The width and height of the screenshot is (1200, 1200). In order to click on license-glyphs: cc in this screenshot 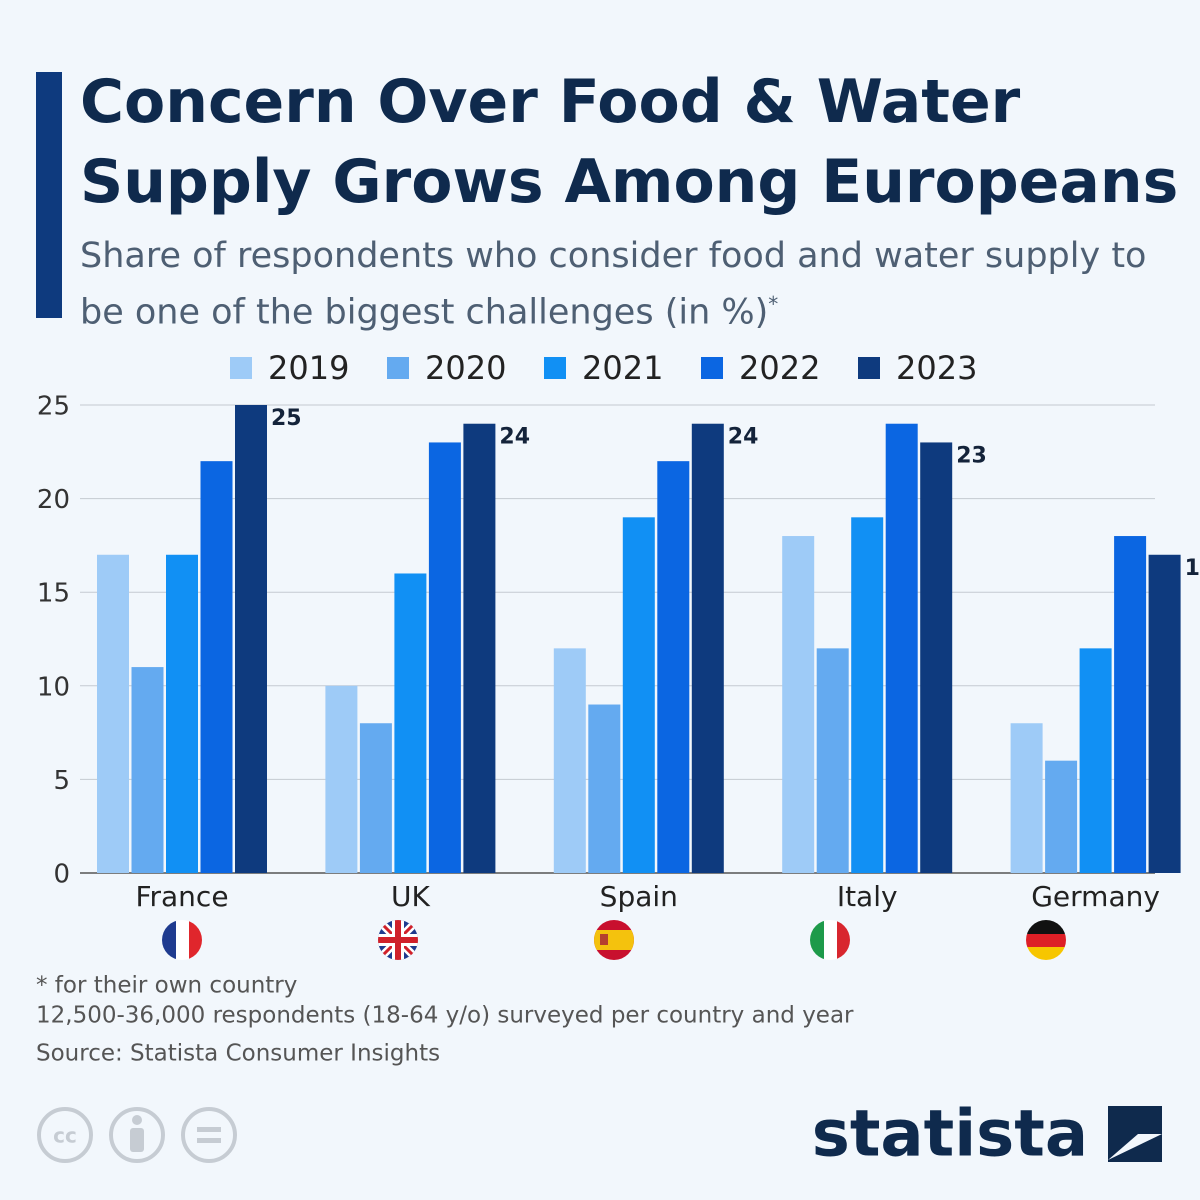, I will do `click(137, 1133)`.